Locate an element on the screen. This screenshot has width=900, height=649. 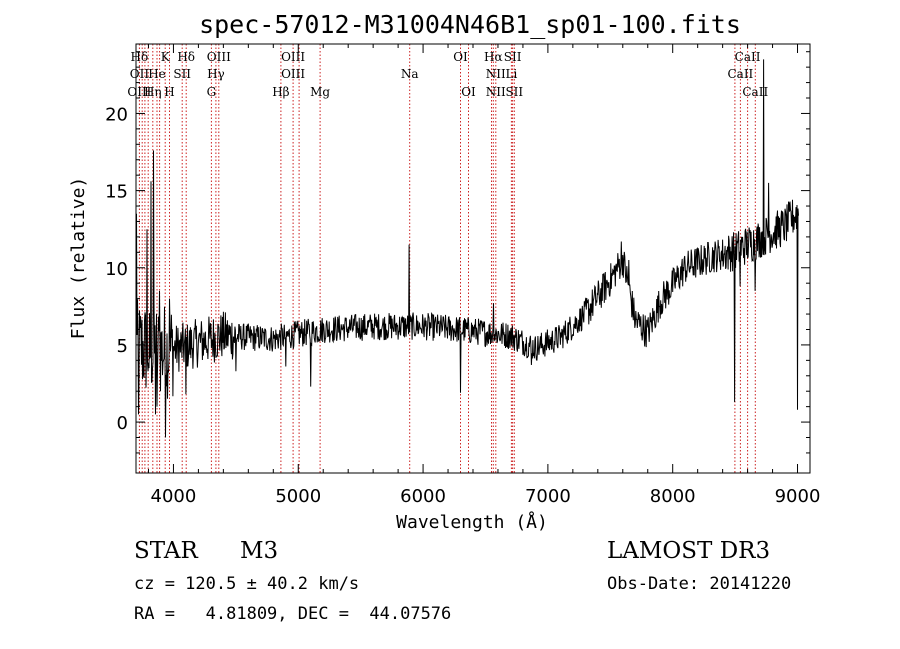
x-tick-label: 4000 is located at coordinates (174, 496).